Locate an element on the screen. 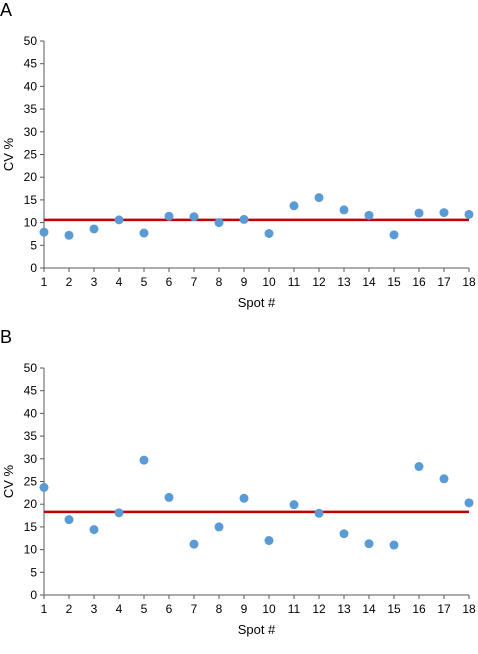  x-tick-label: 7 is located at coordinates (194, 609).